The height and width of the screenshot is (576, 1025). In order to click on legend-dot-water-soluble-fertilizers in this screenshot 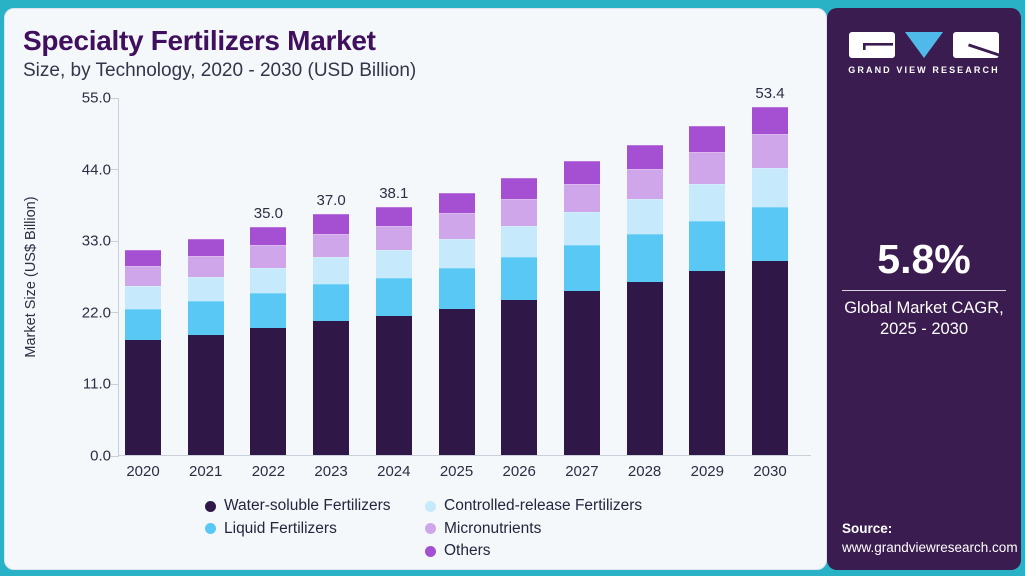, I will do `click(210, 506)`.